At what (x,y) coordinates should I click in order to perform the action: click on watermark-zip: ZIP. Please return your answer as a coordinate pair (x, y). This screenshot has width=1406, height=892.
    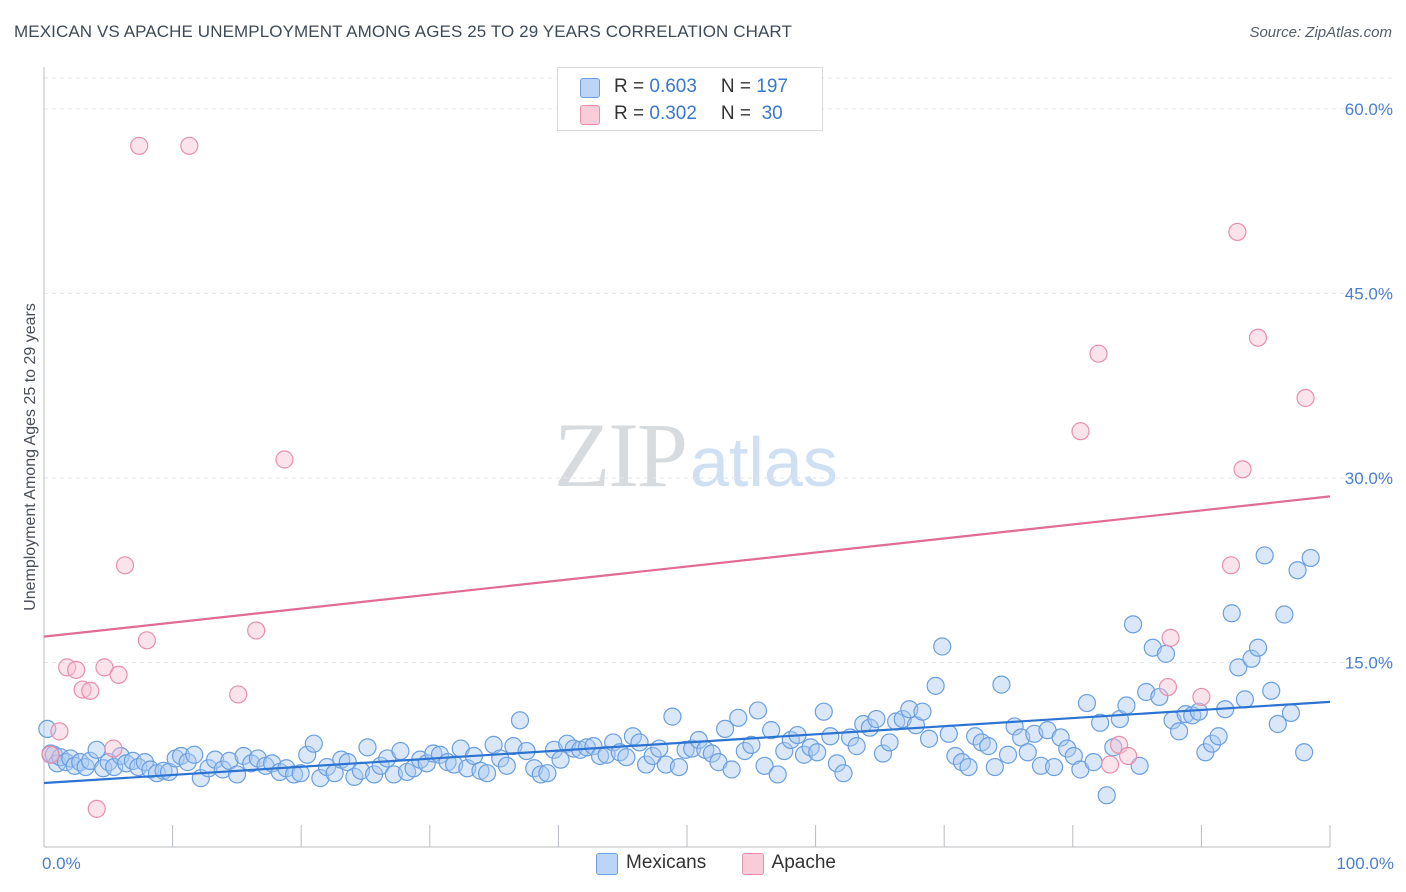
    Looking at the image, I should click on (621, 455).